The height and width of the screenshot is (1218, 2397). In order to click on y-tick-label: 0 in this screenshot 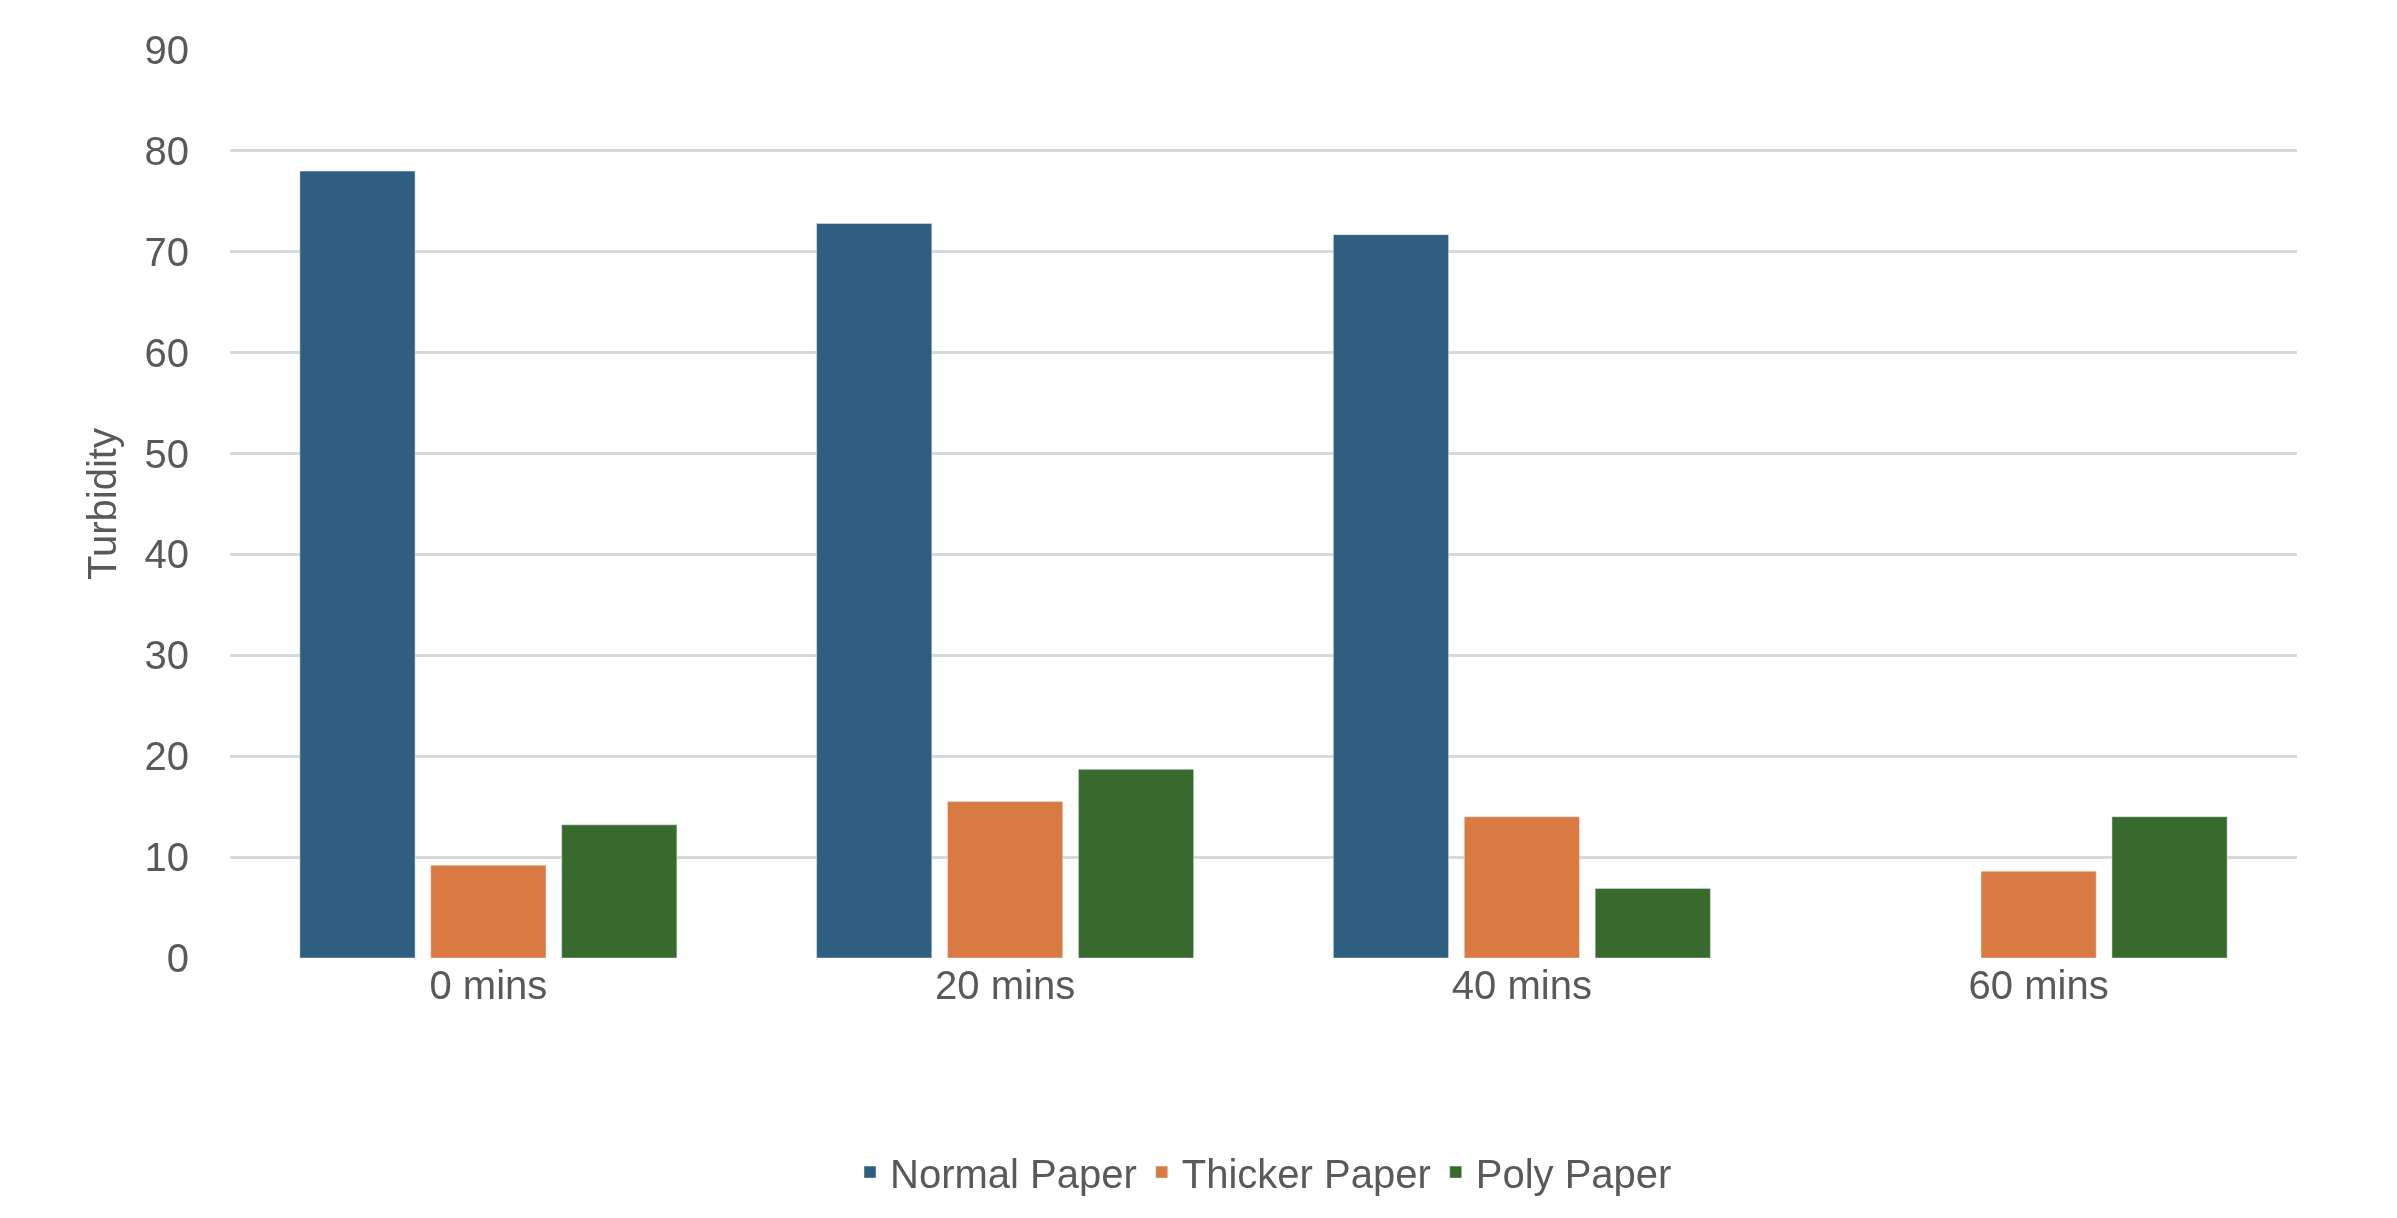, I will do `click(177, 958)`.